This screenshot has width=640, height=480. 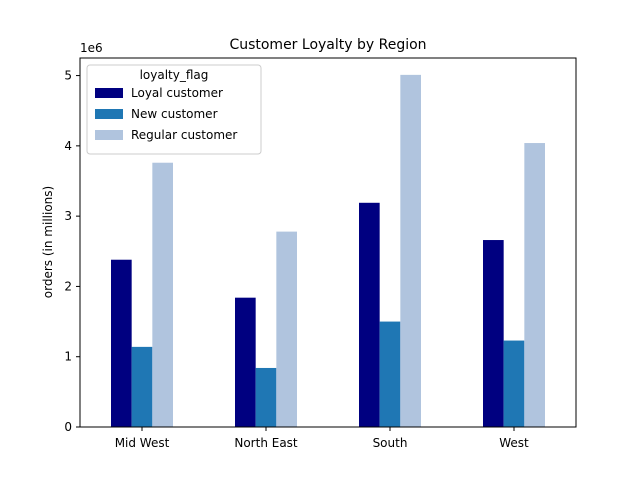 What do you see at coordinates (174, 75) in the screenshot?
I see `legend-title: loyalty_flag` at bounding box center [174, 75].